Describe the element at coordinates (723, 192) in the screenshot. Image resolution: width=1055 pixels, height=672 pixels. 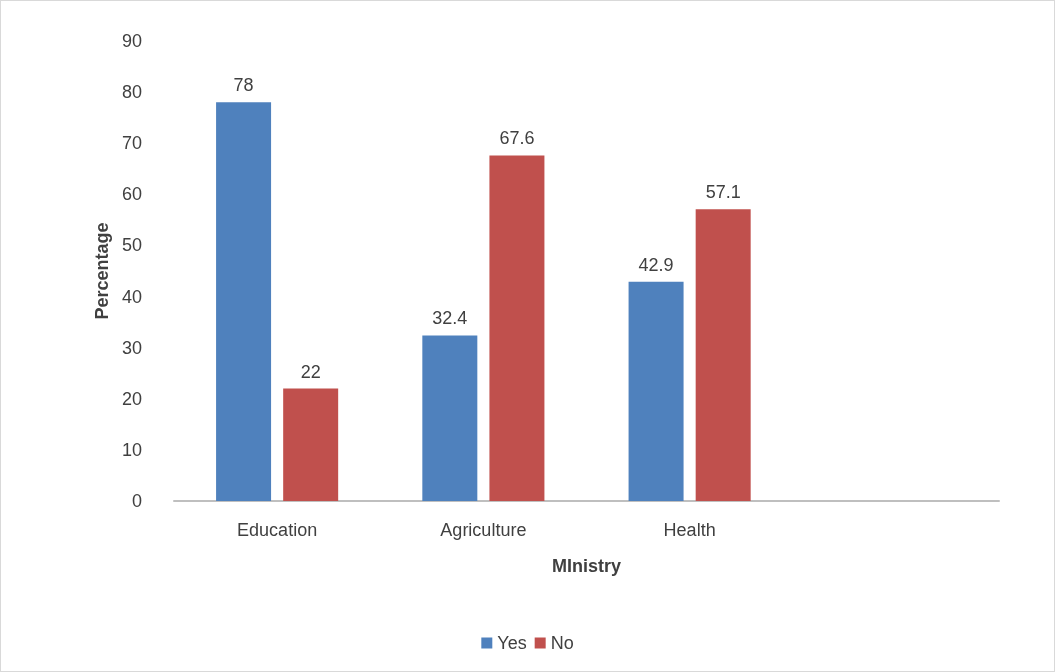
I see `data-label: 57.1` at that location.